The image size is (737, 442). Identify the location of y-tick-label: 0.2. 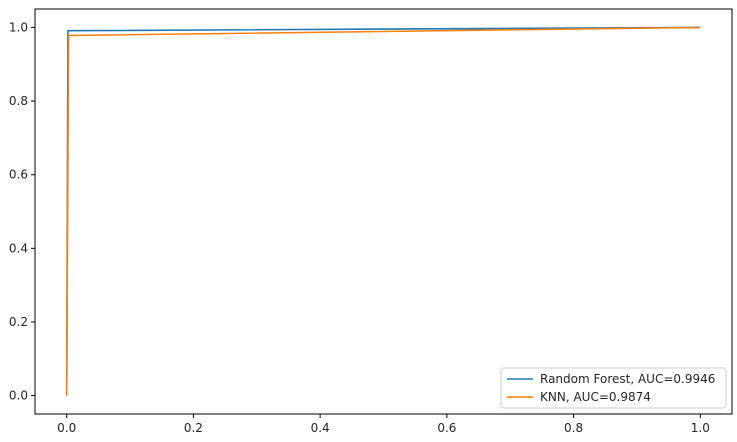
(18, 322).